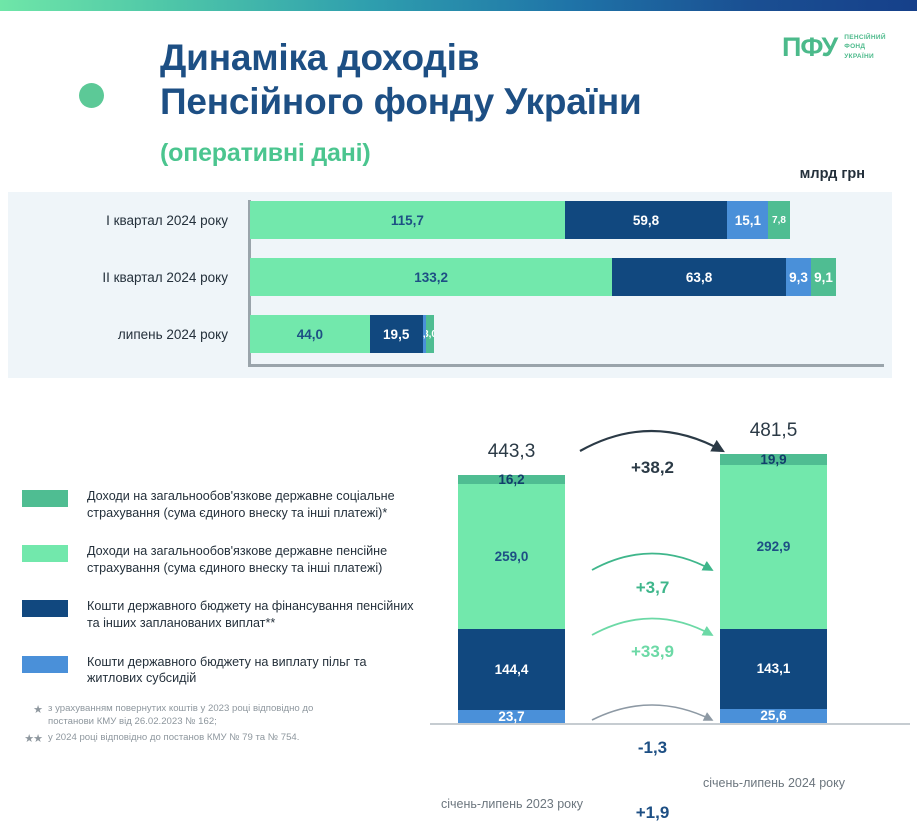 This screenshot has width=917, height=823. I want to click on segment-subsidies: 15,1, so click(748, 220).